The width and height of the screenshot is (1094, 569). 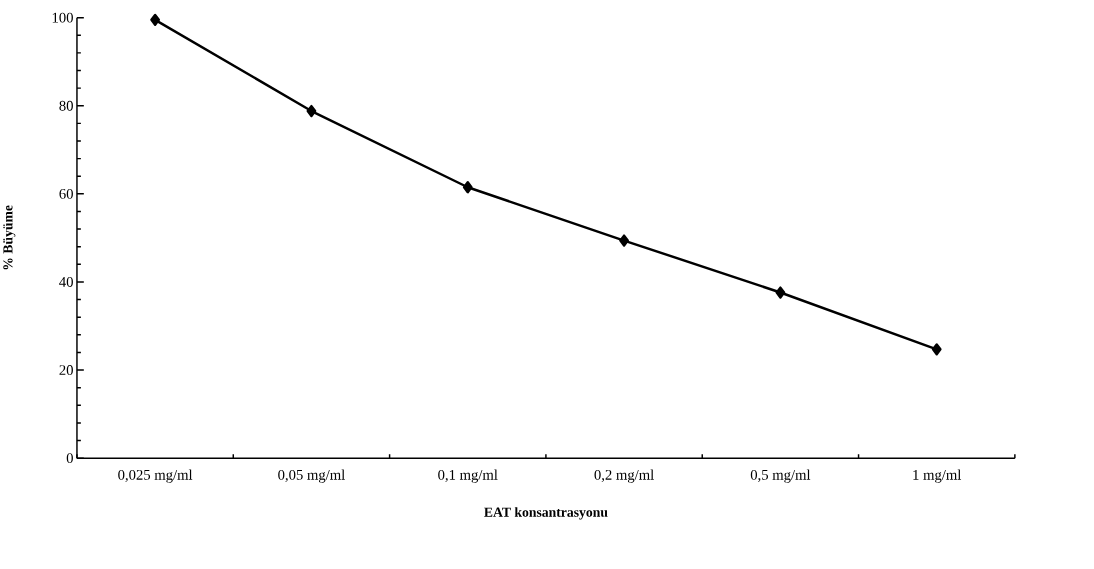 I want to click on x-axis-title: EAT konsantrasyonu, so click(x=546, y=513).